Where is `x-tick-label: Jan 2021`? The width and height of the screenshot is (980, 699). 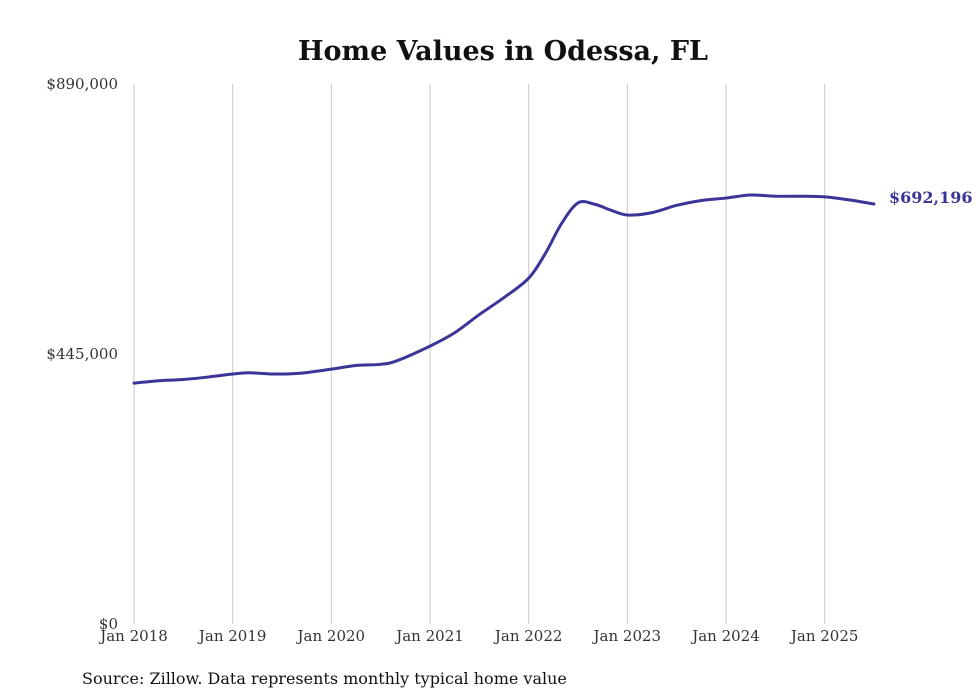 x-tick-label: Jan 2021 is located at coordinates (429, 636).